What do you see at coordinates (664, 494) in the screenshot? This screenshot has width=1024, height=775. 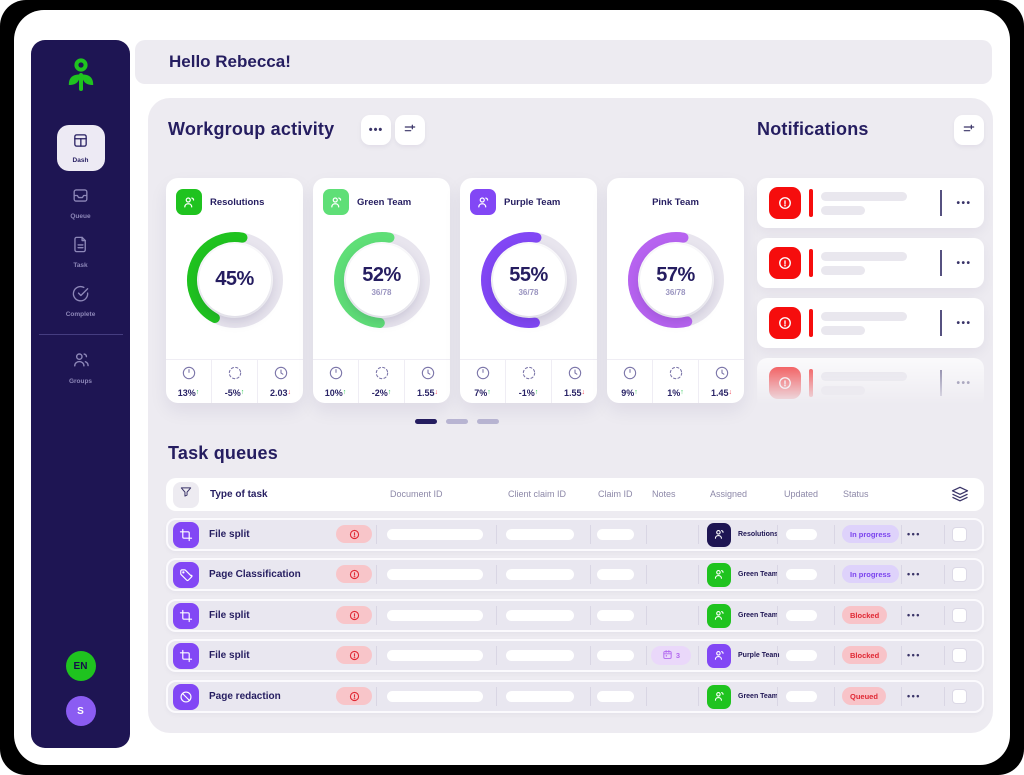 I see `column-header-notes: Notes` at bounding box center [664, 494].